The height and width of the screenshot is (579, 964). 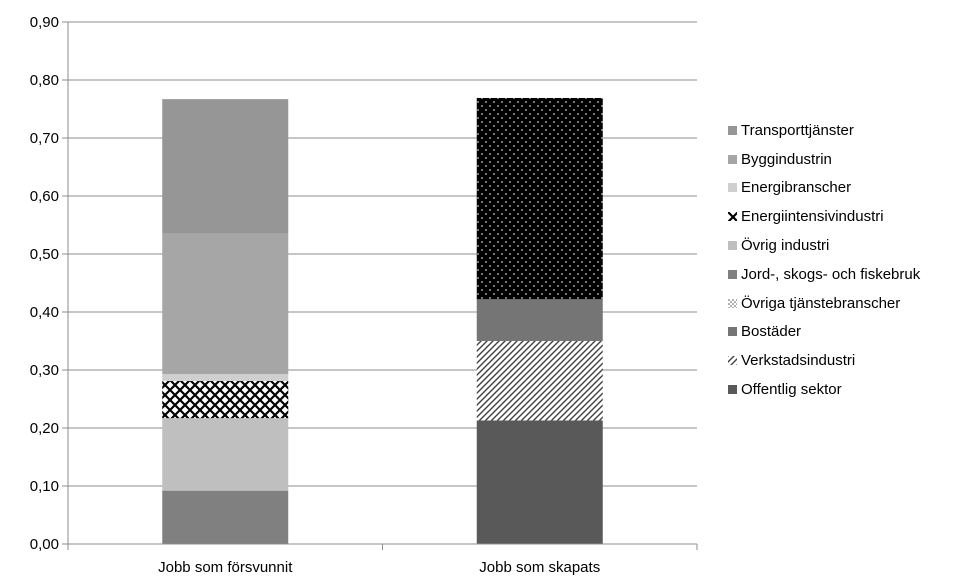 I want to click on legend-item: Offentlig sektor, so click(x=846, y=389).